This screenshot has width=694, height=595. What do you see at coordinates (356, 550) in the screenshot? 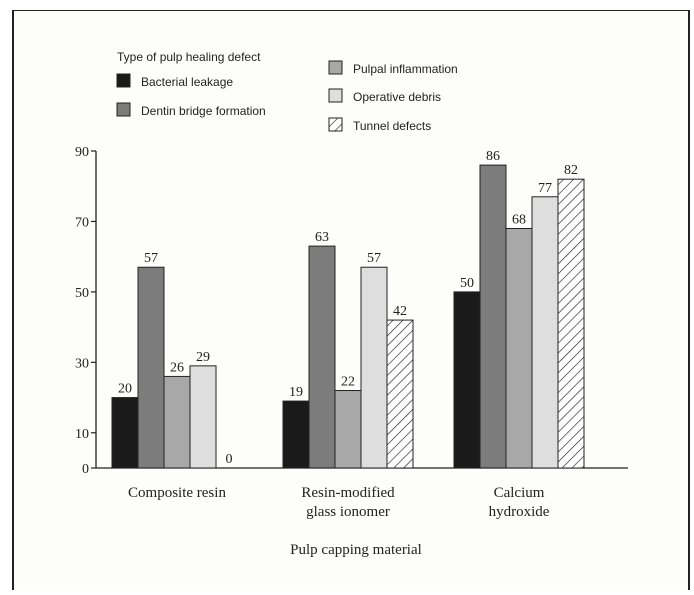
I see `x-axis-title: Pulp capping material` at bounding box center [356, 550].